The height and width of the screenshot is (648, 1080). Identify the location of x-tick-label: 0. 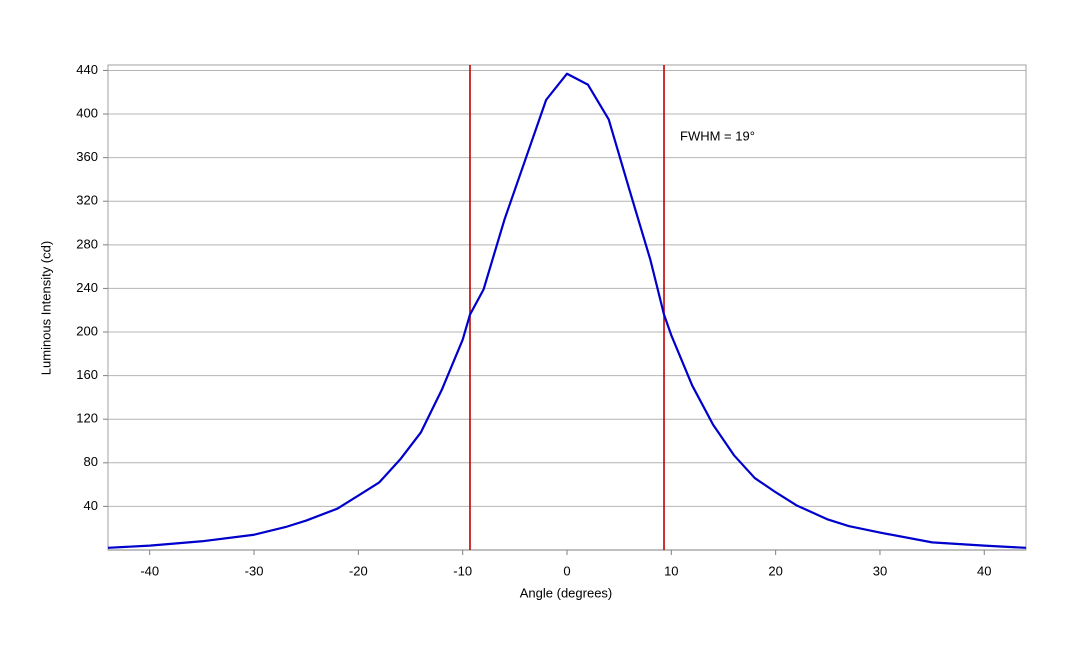
(566, 570).